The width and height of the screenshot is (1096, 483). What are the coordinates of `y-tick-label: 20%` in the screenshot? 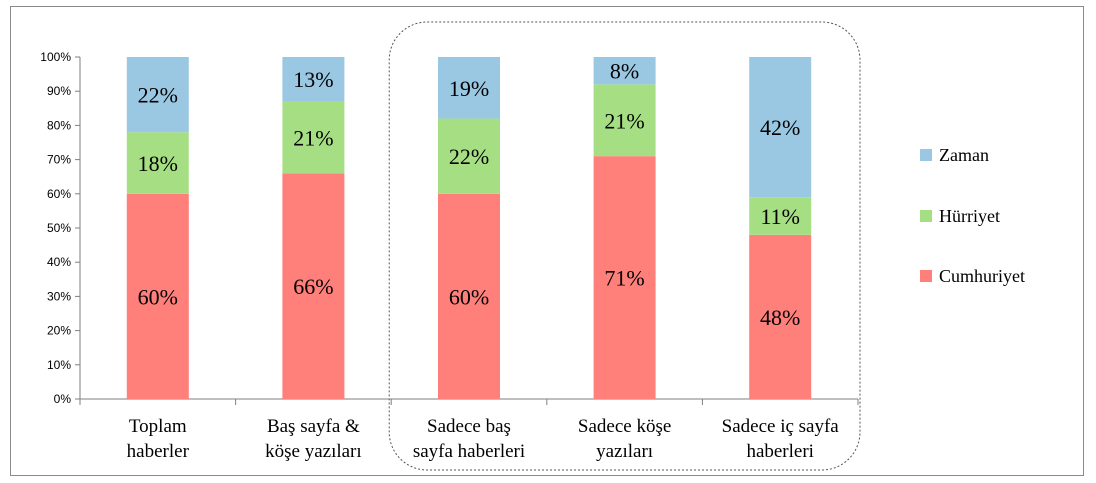 It's located at (59, 331).